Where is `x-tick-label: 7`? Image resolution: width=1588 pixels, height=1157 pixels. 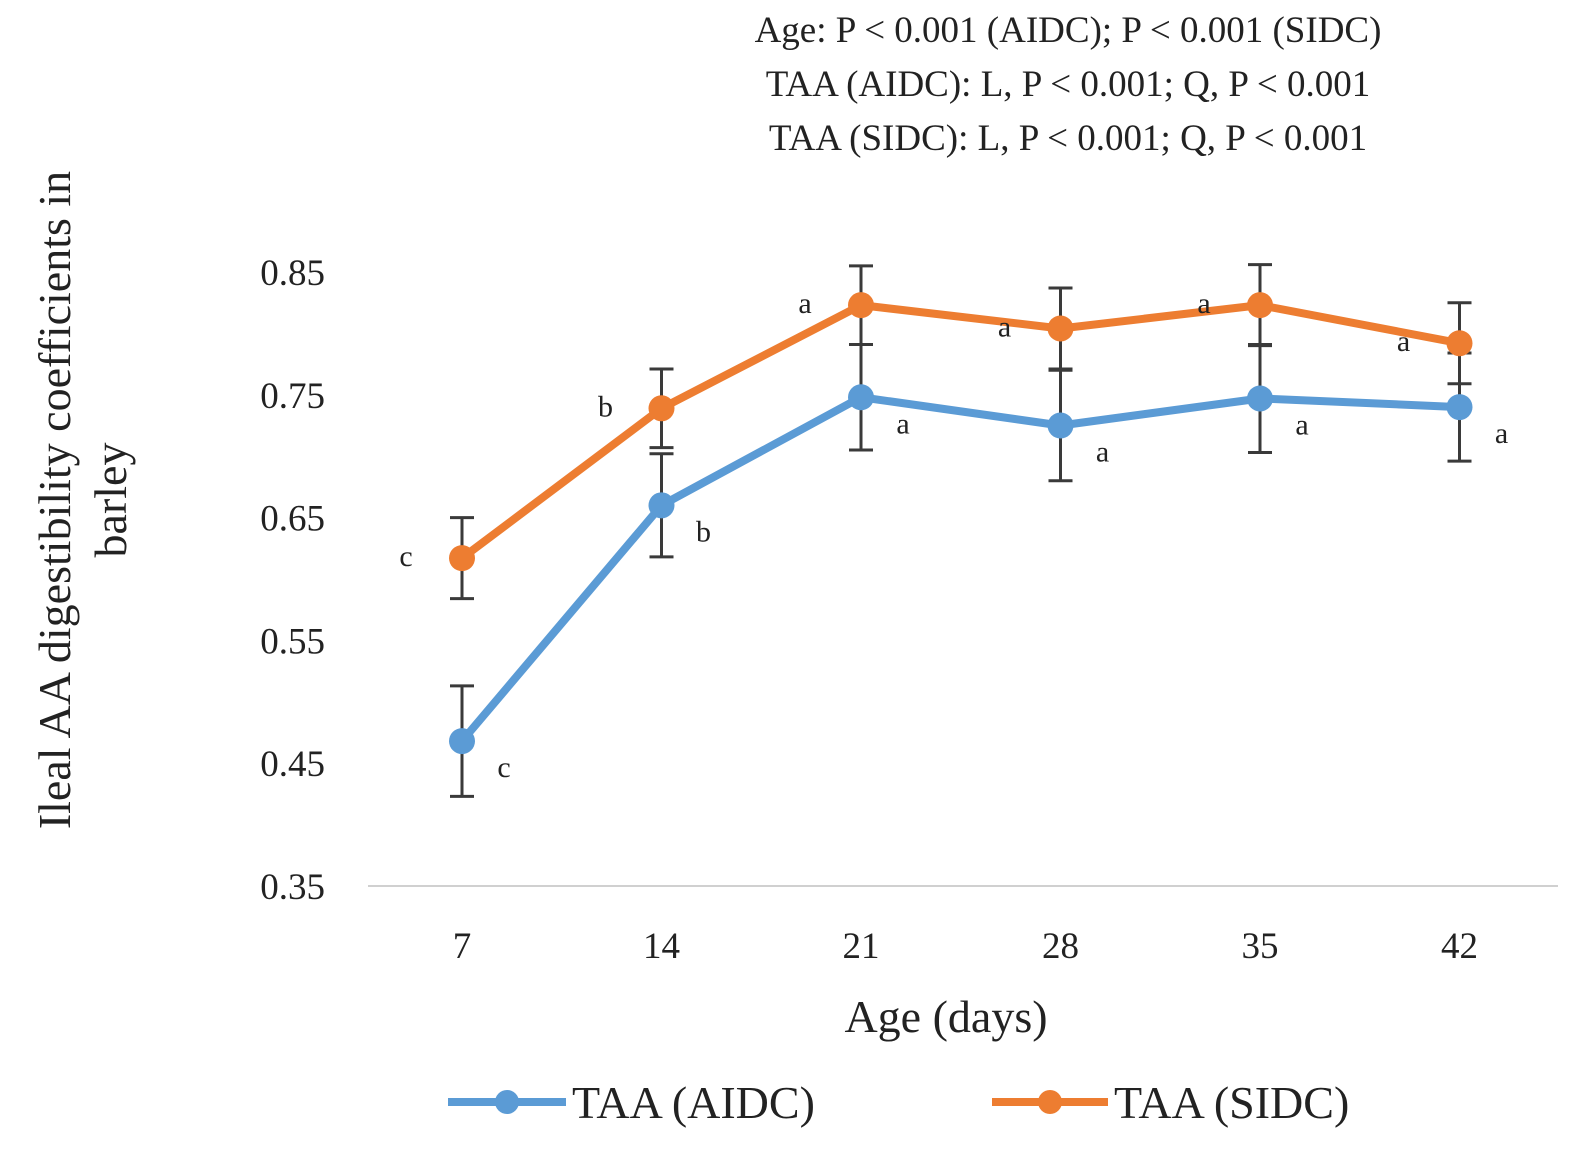
x-tick-label: 7 is located at coordinates (462, 946).